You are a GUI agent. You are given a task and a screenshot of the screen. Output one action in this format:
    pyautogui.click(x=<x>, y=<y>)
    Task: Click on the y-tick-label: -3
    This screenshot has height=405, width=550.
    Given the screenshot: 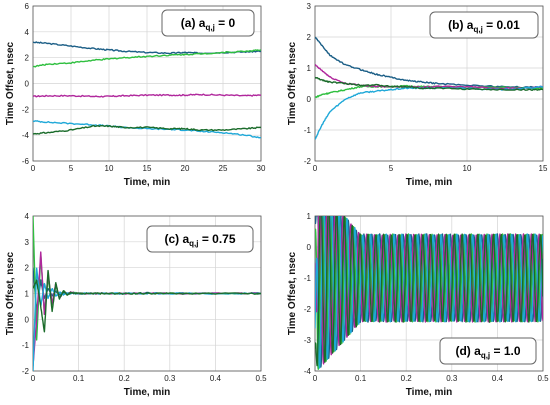 What is the action you would take?
    pyautogui.click(x=308, y=340)
    